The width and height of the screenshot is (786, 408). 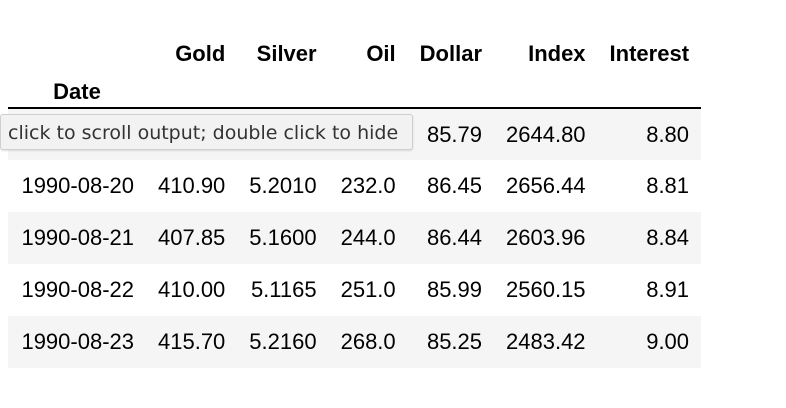 I want to click on column-header-gold: Gold, so click(x=200, y=53).